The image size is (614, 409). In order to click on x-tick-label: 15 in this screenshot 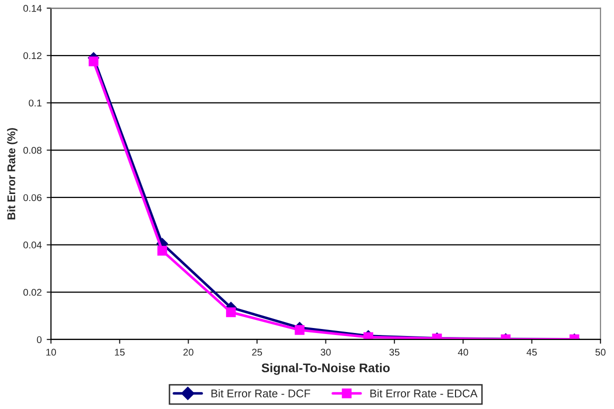, I will do `click(119, 352)`.